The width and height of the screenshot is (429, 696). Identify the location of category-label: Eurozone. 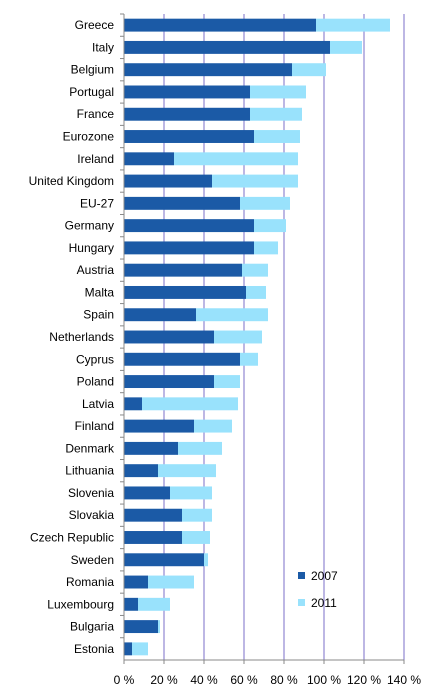
(89, 137).